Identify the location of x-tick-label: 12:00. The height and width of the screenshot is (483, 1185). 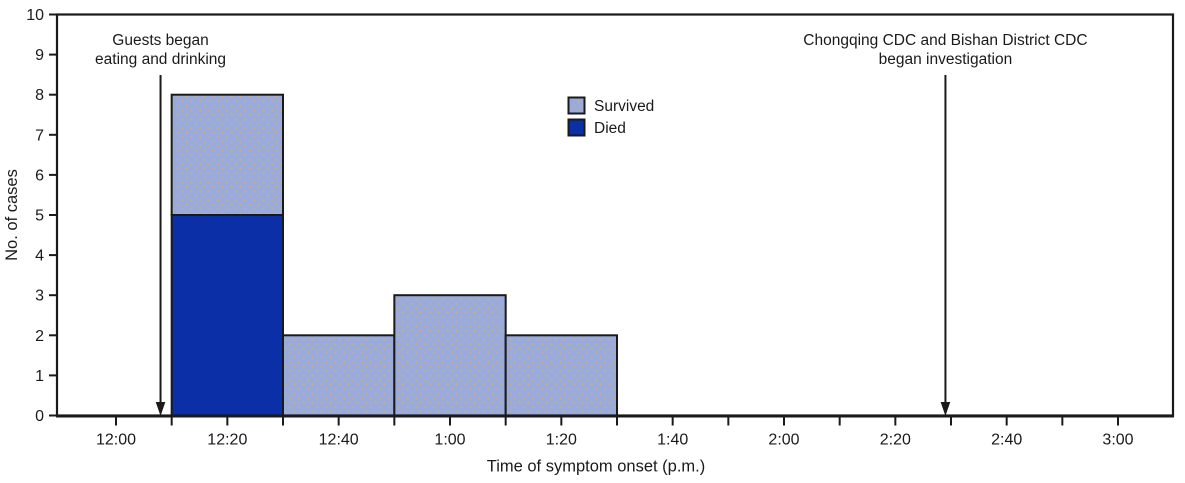
(116, 440).